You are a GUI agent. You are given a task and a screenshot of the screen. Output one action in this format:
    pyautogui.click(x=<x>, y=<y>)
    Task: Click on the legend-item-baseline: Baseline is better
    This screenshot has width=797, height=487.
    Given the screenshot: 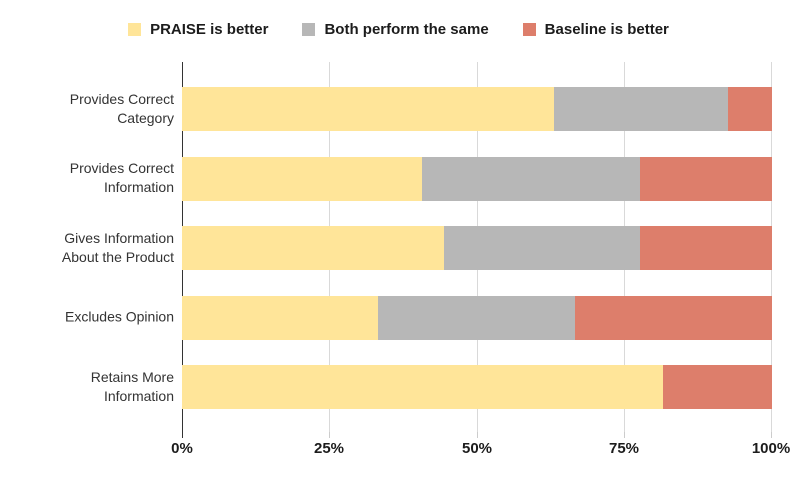 What is the action you would take?
    pyautogui.click(x=595, y=29)
    